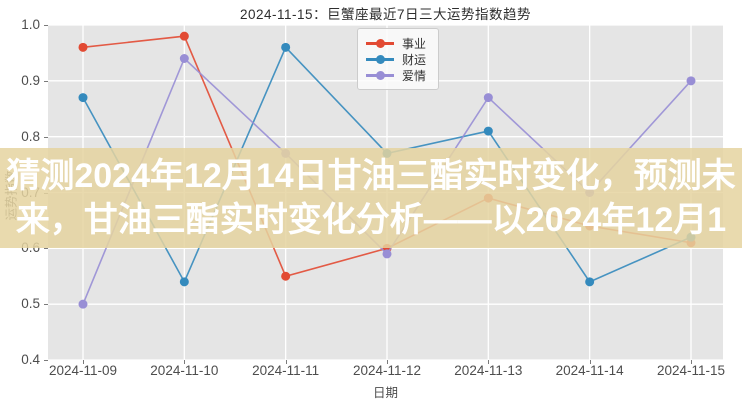 The width and height of the screenshot is (742, 400). I want to click on overlay-text-line1: 猜测2024年12月14日甘油三酯实时变化，预测未, so click(371, 176).